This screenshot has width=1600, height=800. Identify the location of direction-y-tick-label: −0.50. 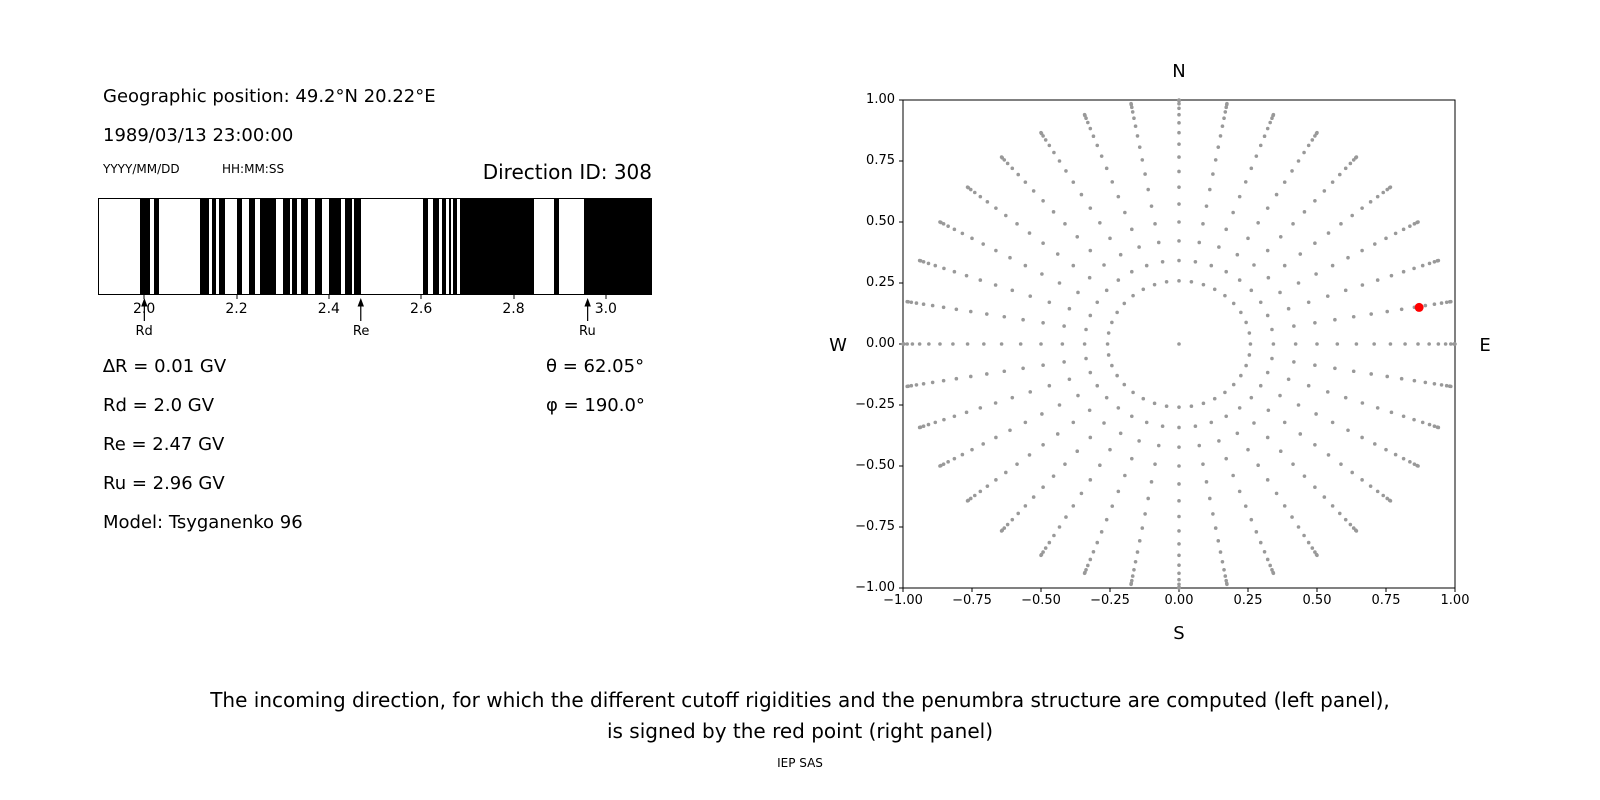
(875, 465).